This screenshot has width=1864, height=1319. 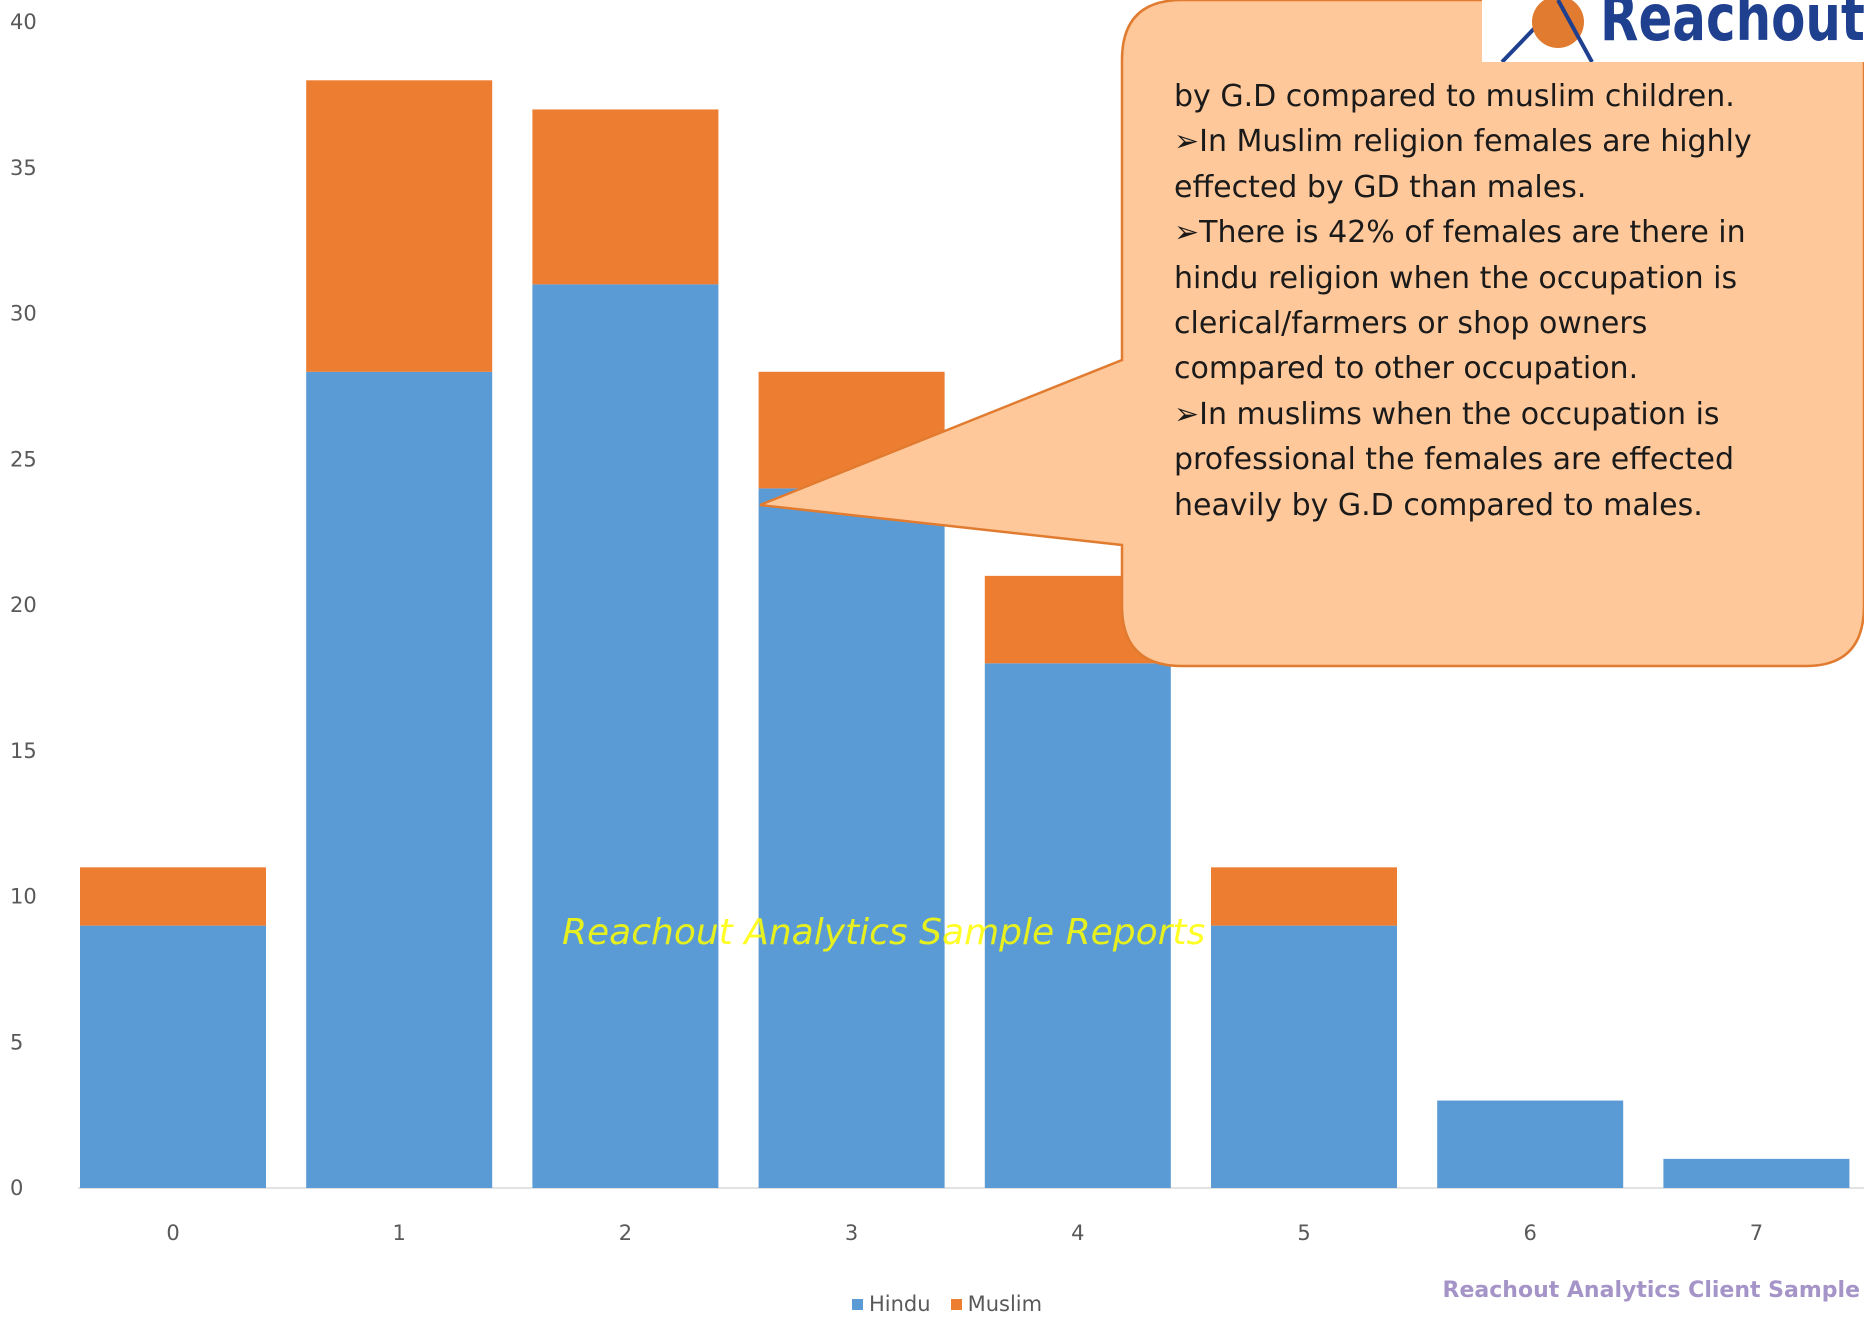 What do you see at coordinates (1756, 1233) in the screenshot?
I see `x-tick-label: 7` at bounding box center [1756, 1233].